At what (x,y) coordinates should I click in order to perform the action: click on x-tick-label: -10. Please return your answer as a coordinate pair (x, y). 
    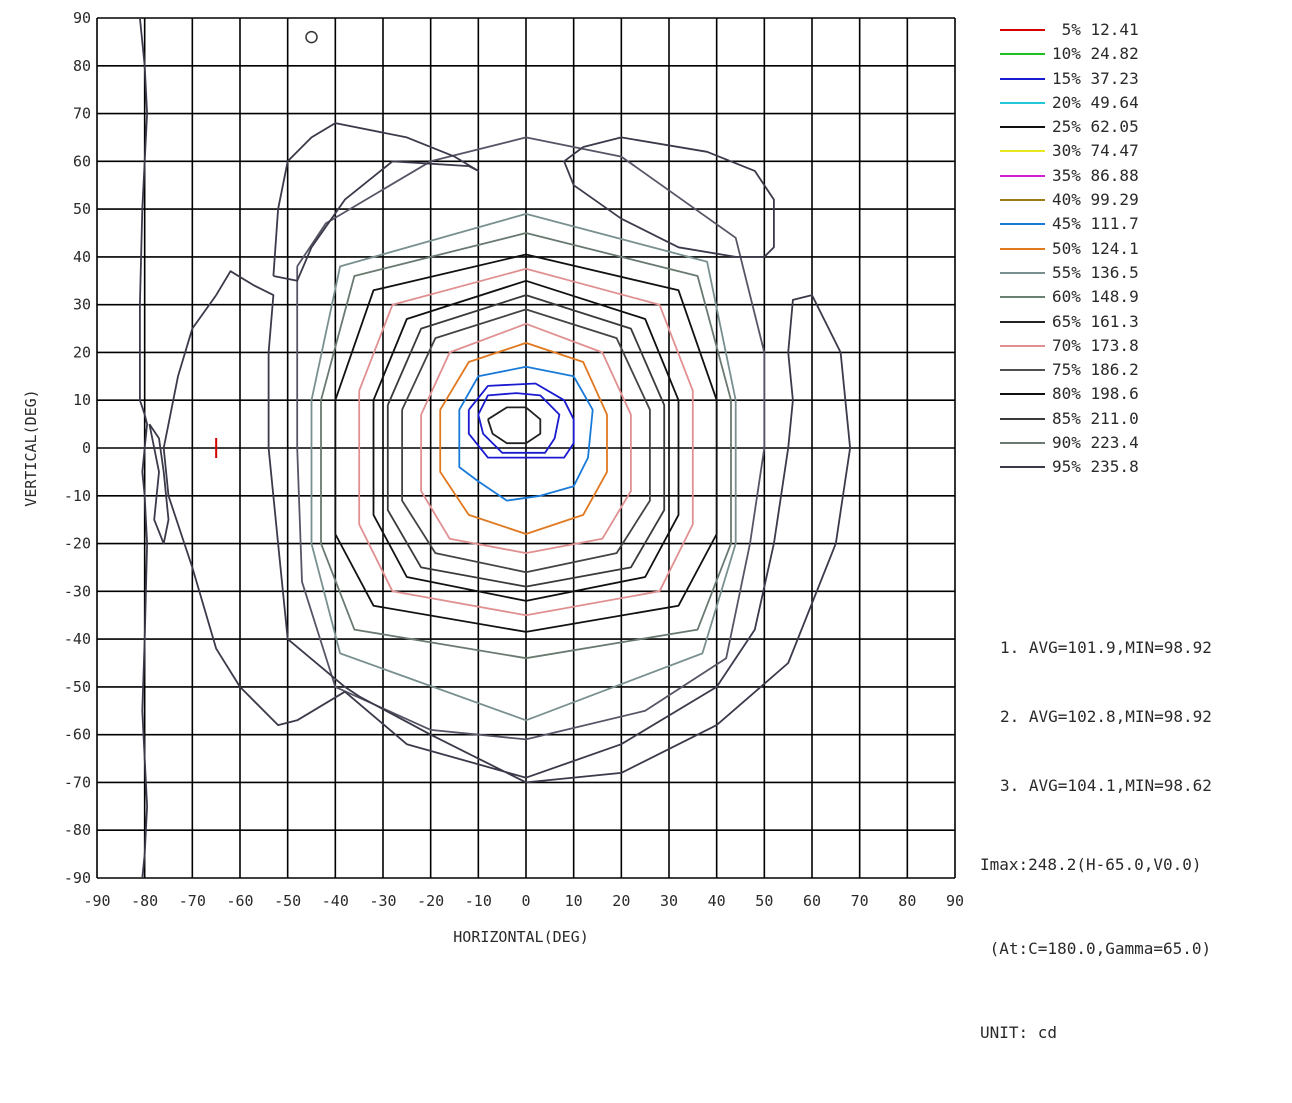
    Looking at the image, I should click on (478, 901).